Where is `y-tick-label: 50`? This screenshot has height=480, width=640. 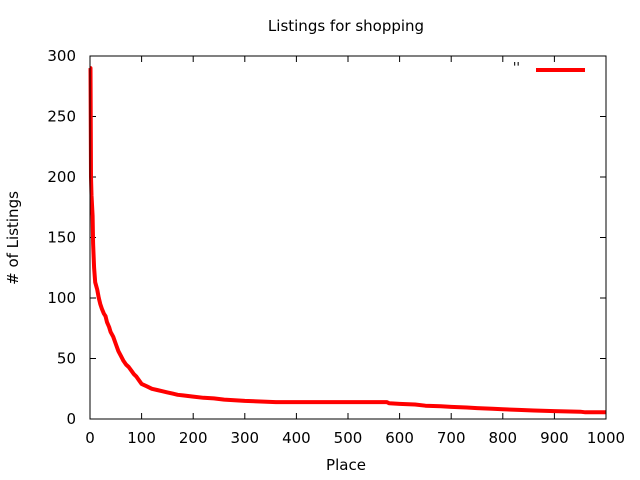
y-tick-label: 50 is located at coordinates (66, 359).